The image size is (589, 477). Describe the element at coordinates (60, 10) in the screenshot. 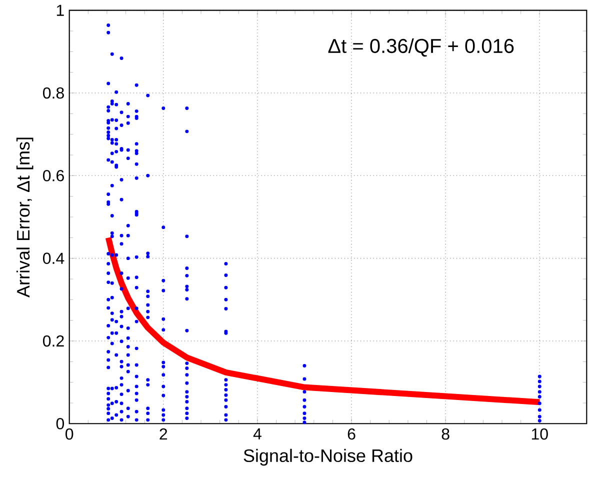

I see `y-tick-label: 1` at that location.